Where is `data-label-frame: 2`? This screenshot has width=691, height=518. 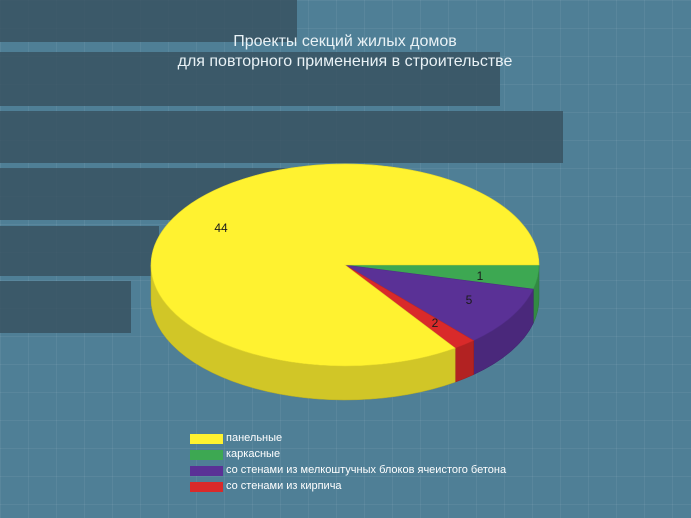 data-label-frame: 2 is located at coordinates (435, 323).